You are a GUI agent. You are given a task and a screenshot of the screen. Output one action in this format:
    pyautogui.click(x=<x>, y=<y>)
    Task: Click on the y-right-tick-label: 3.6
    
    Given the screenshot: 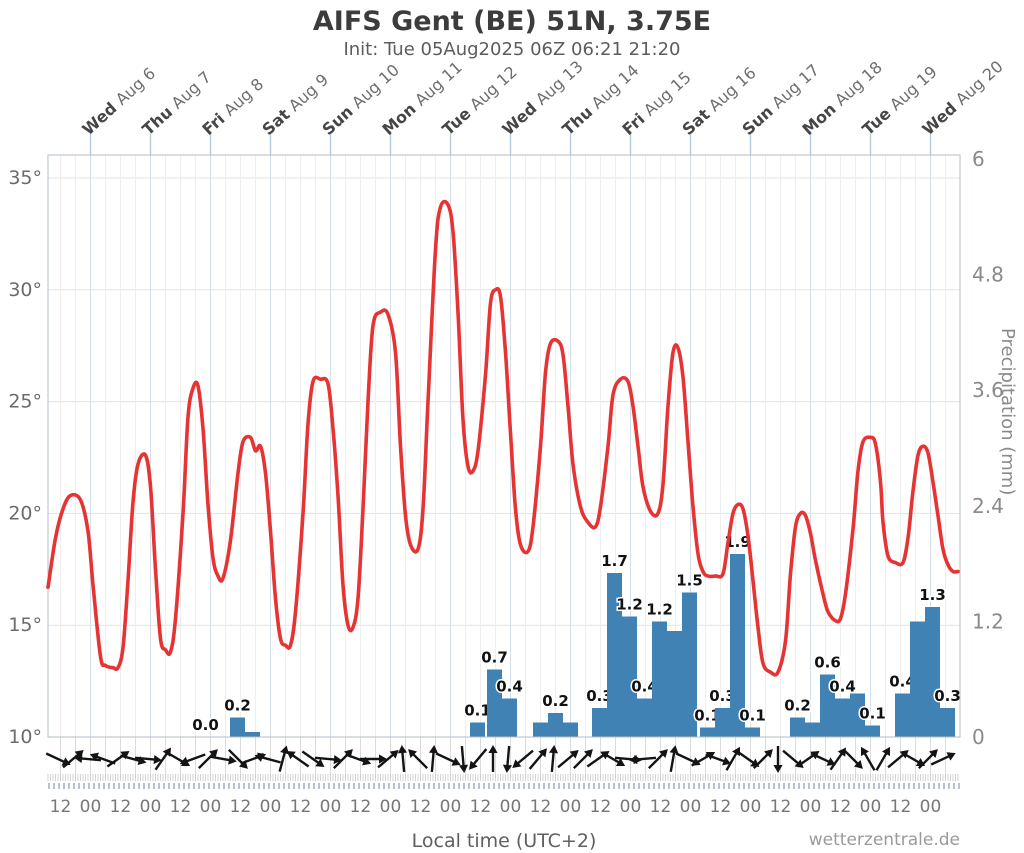 What is the action you would take?
    pyautogui.click(x=988, y=390)
    